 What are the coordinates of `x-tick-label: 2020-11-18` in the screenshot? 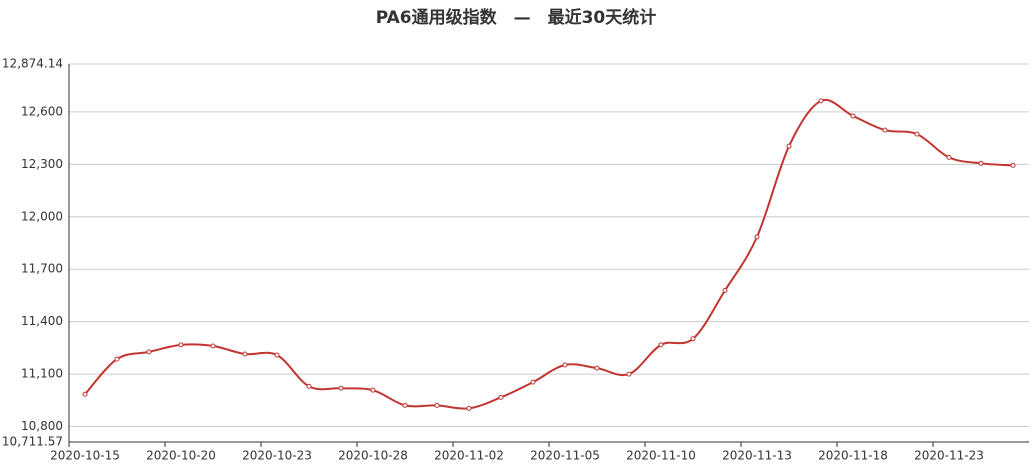 It's located at (853, 456).